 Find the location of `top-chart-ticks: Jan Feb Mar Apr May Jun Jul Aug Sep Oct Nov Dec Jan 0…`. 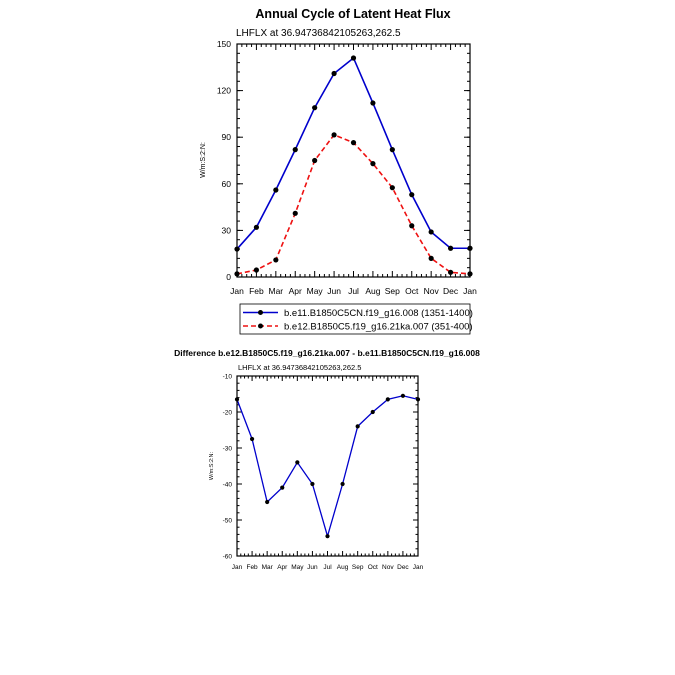

top-chart-ticks: Jan Feb Mar Apr May Jun Jul Aug Sep Oct Nov Dec Jan 0… is located at coordinates (347, 167).